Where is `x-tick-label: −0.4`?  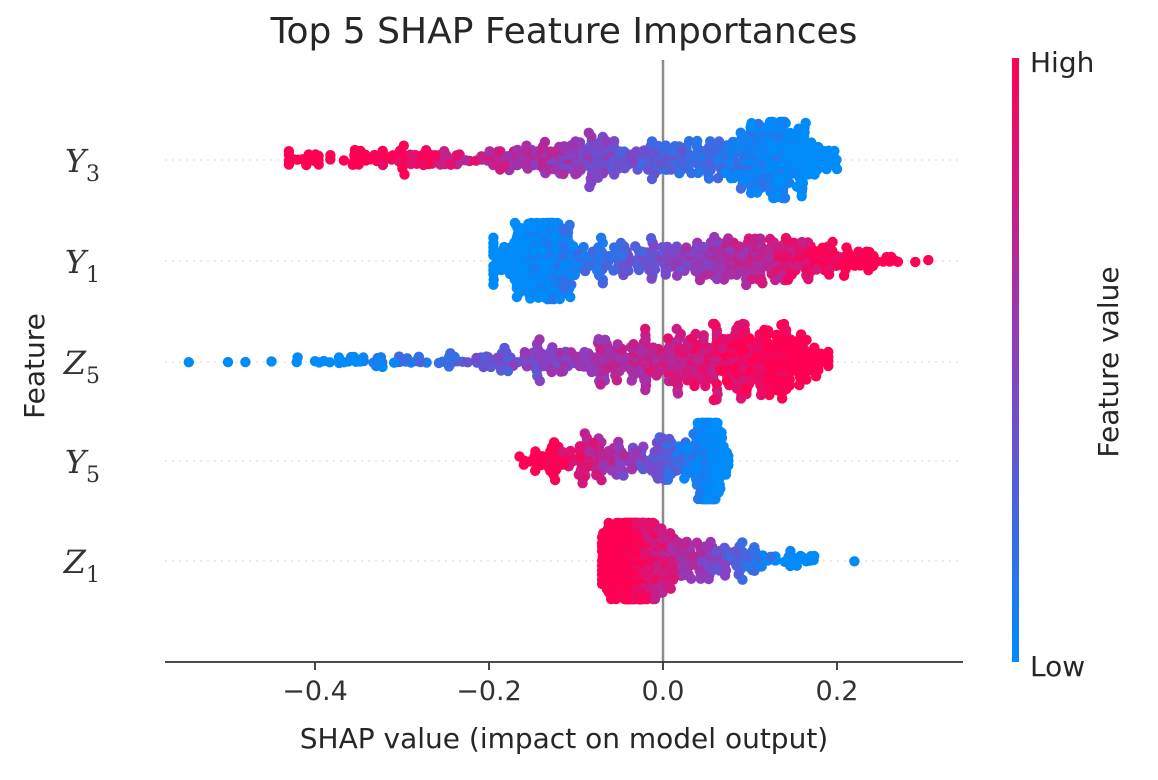 x-tick-label: −0.4 is located at coordinates (315, 691).